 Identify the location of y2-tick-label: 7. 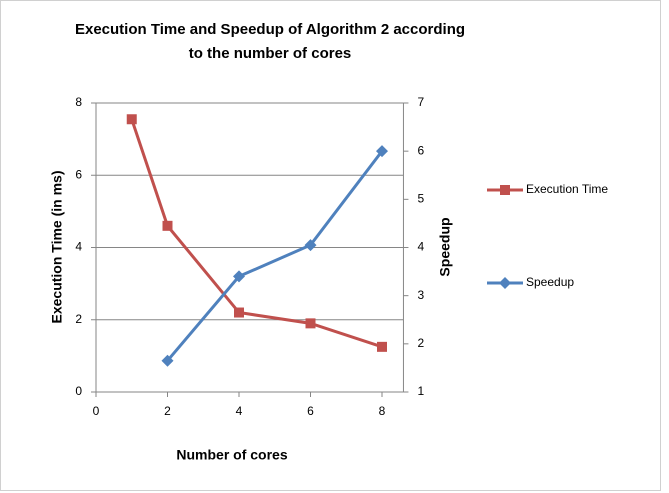
(420, 102).